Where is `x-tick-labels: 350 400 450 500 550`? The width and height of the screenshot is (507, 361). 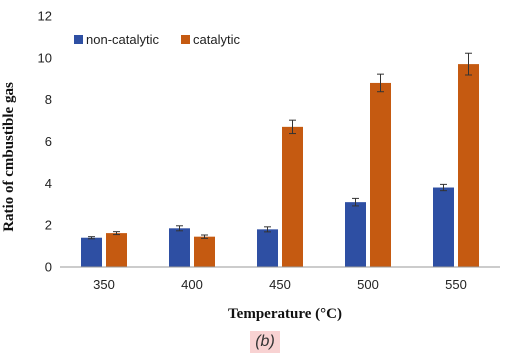
x-tick-labels: 350 400 450 500 550 is located at coordinates (280, 284).